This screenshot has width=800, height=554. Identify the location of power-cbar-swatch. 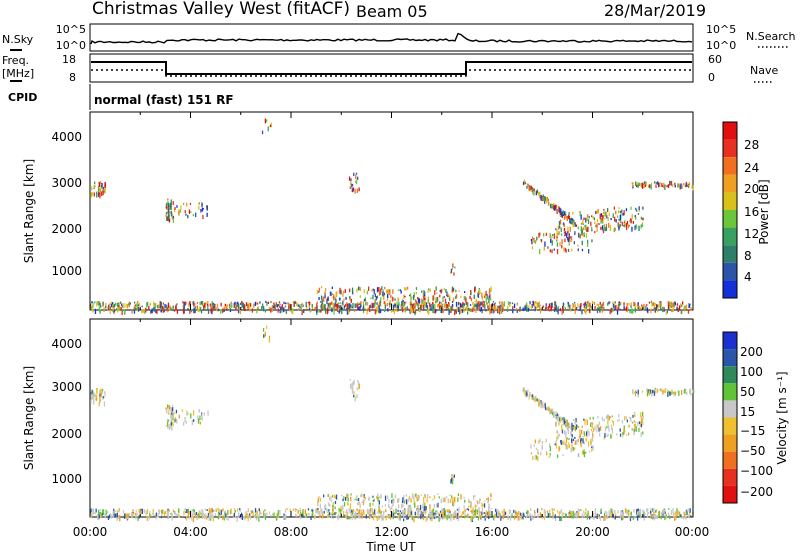
(730, 271).